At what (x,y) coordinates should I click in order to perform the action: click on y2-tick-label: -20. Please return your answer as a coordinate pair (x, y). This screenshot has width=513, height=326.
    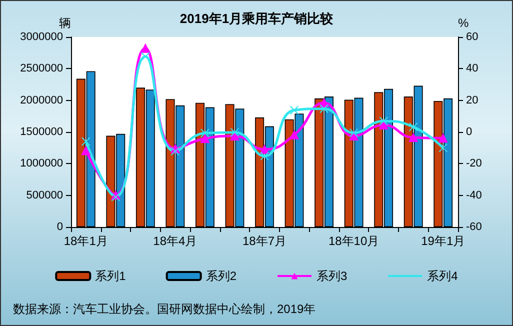
    Looking at the image, I should click on (474, 164).